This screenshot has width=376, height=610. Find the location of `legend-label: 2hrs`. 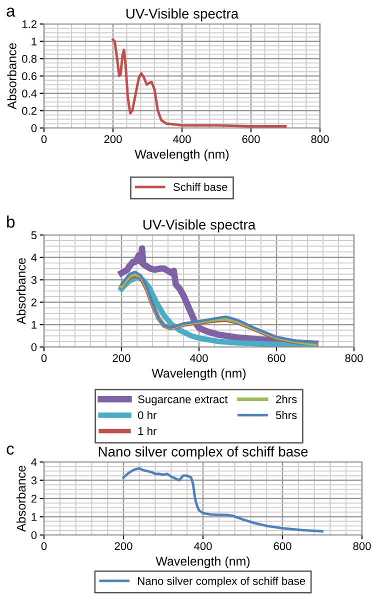

legend-label: 2hrs is located at coordinates (286, 399).